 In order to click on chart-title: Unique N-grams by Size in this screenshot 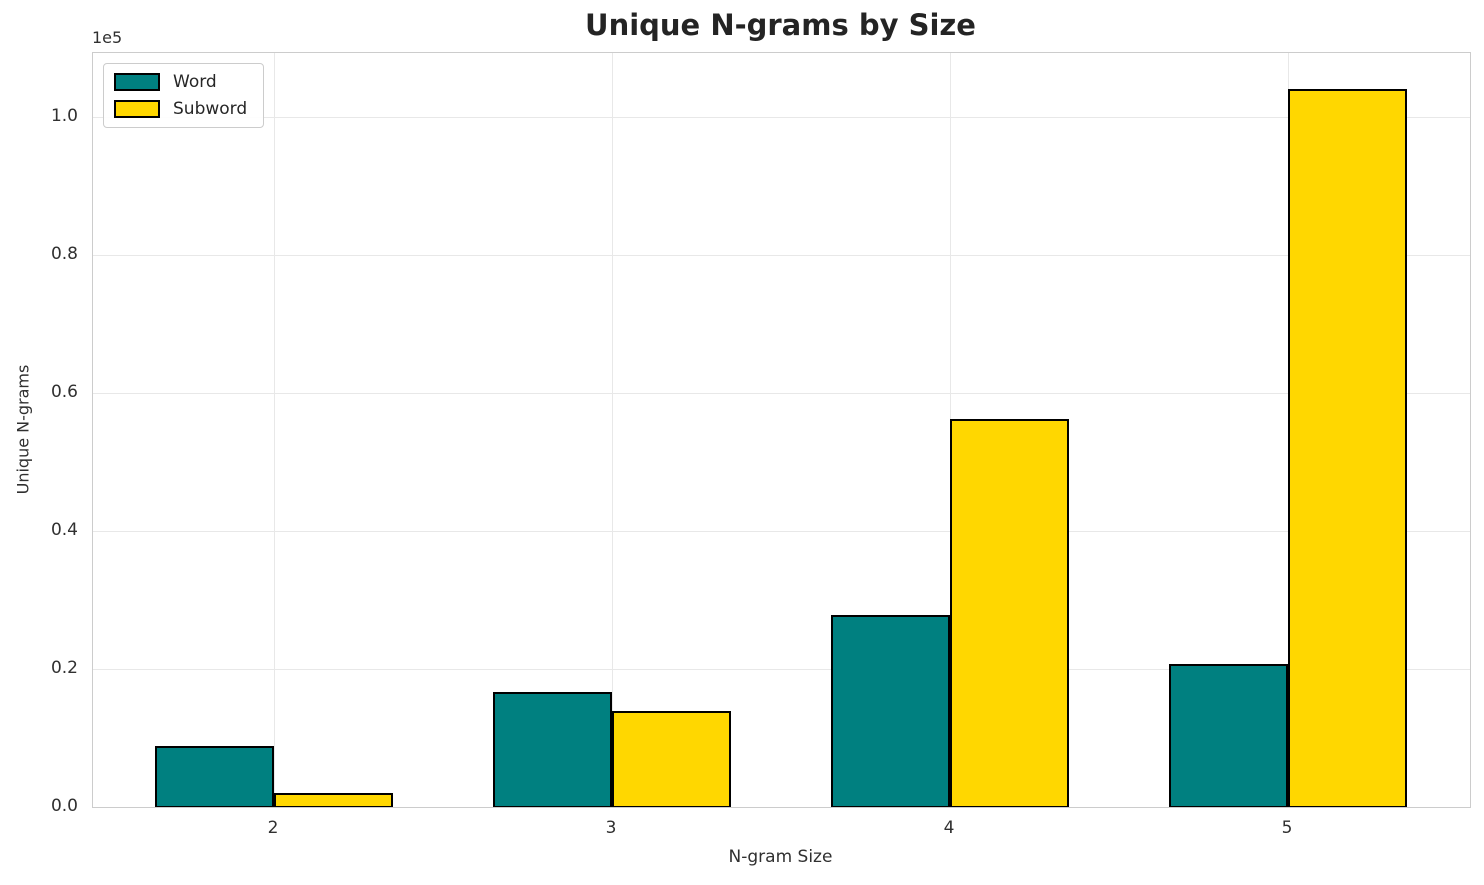, I will do `click(780, 25)`.